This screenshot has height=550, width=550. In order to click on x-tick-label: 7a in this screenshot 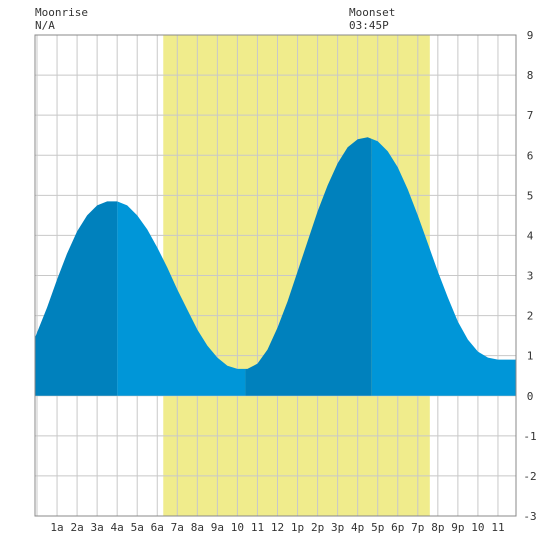, I will do `click(177, 527)`.